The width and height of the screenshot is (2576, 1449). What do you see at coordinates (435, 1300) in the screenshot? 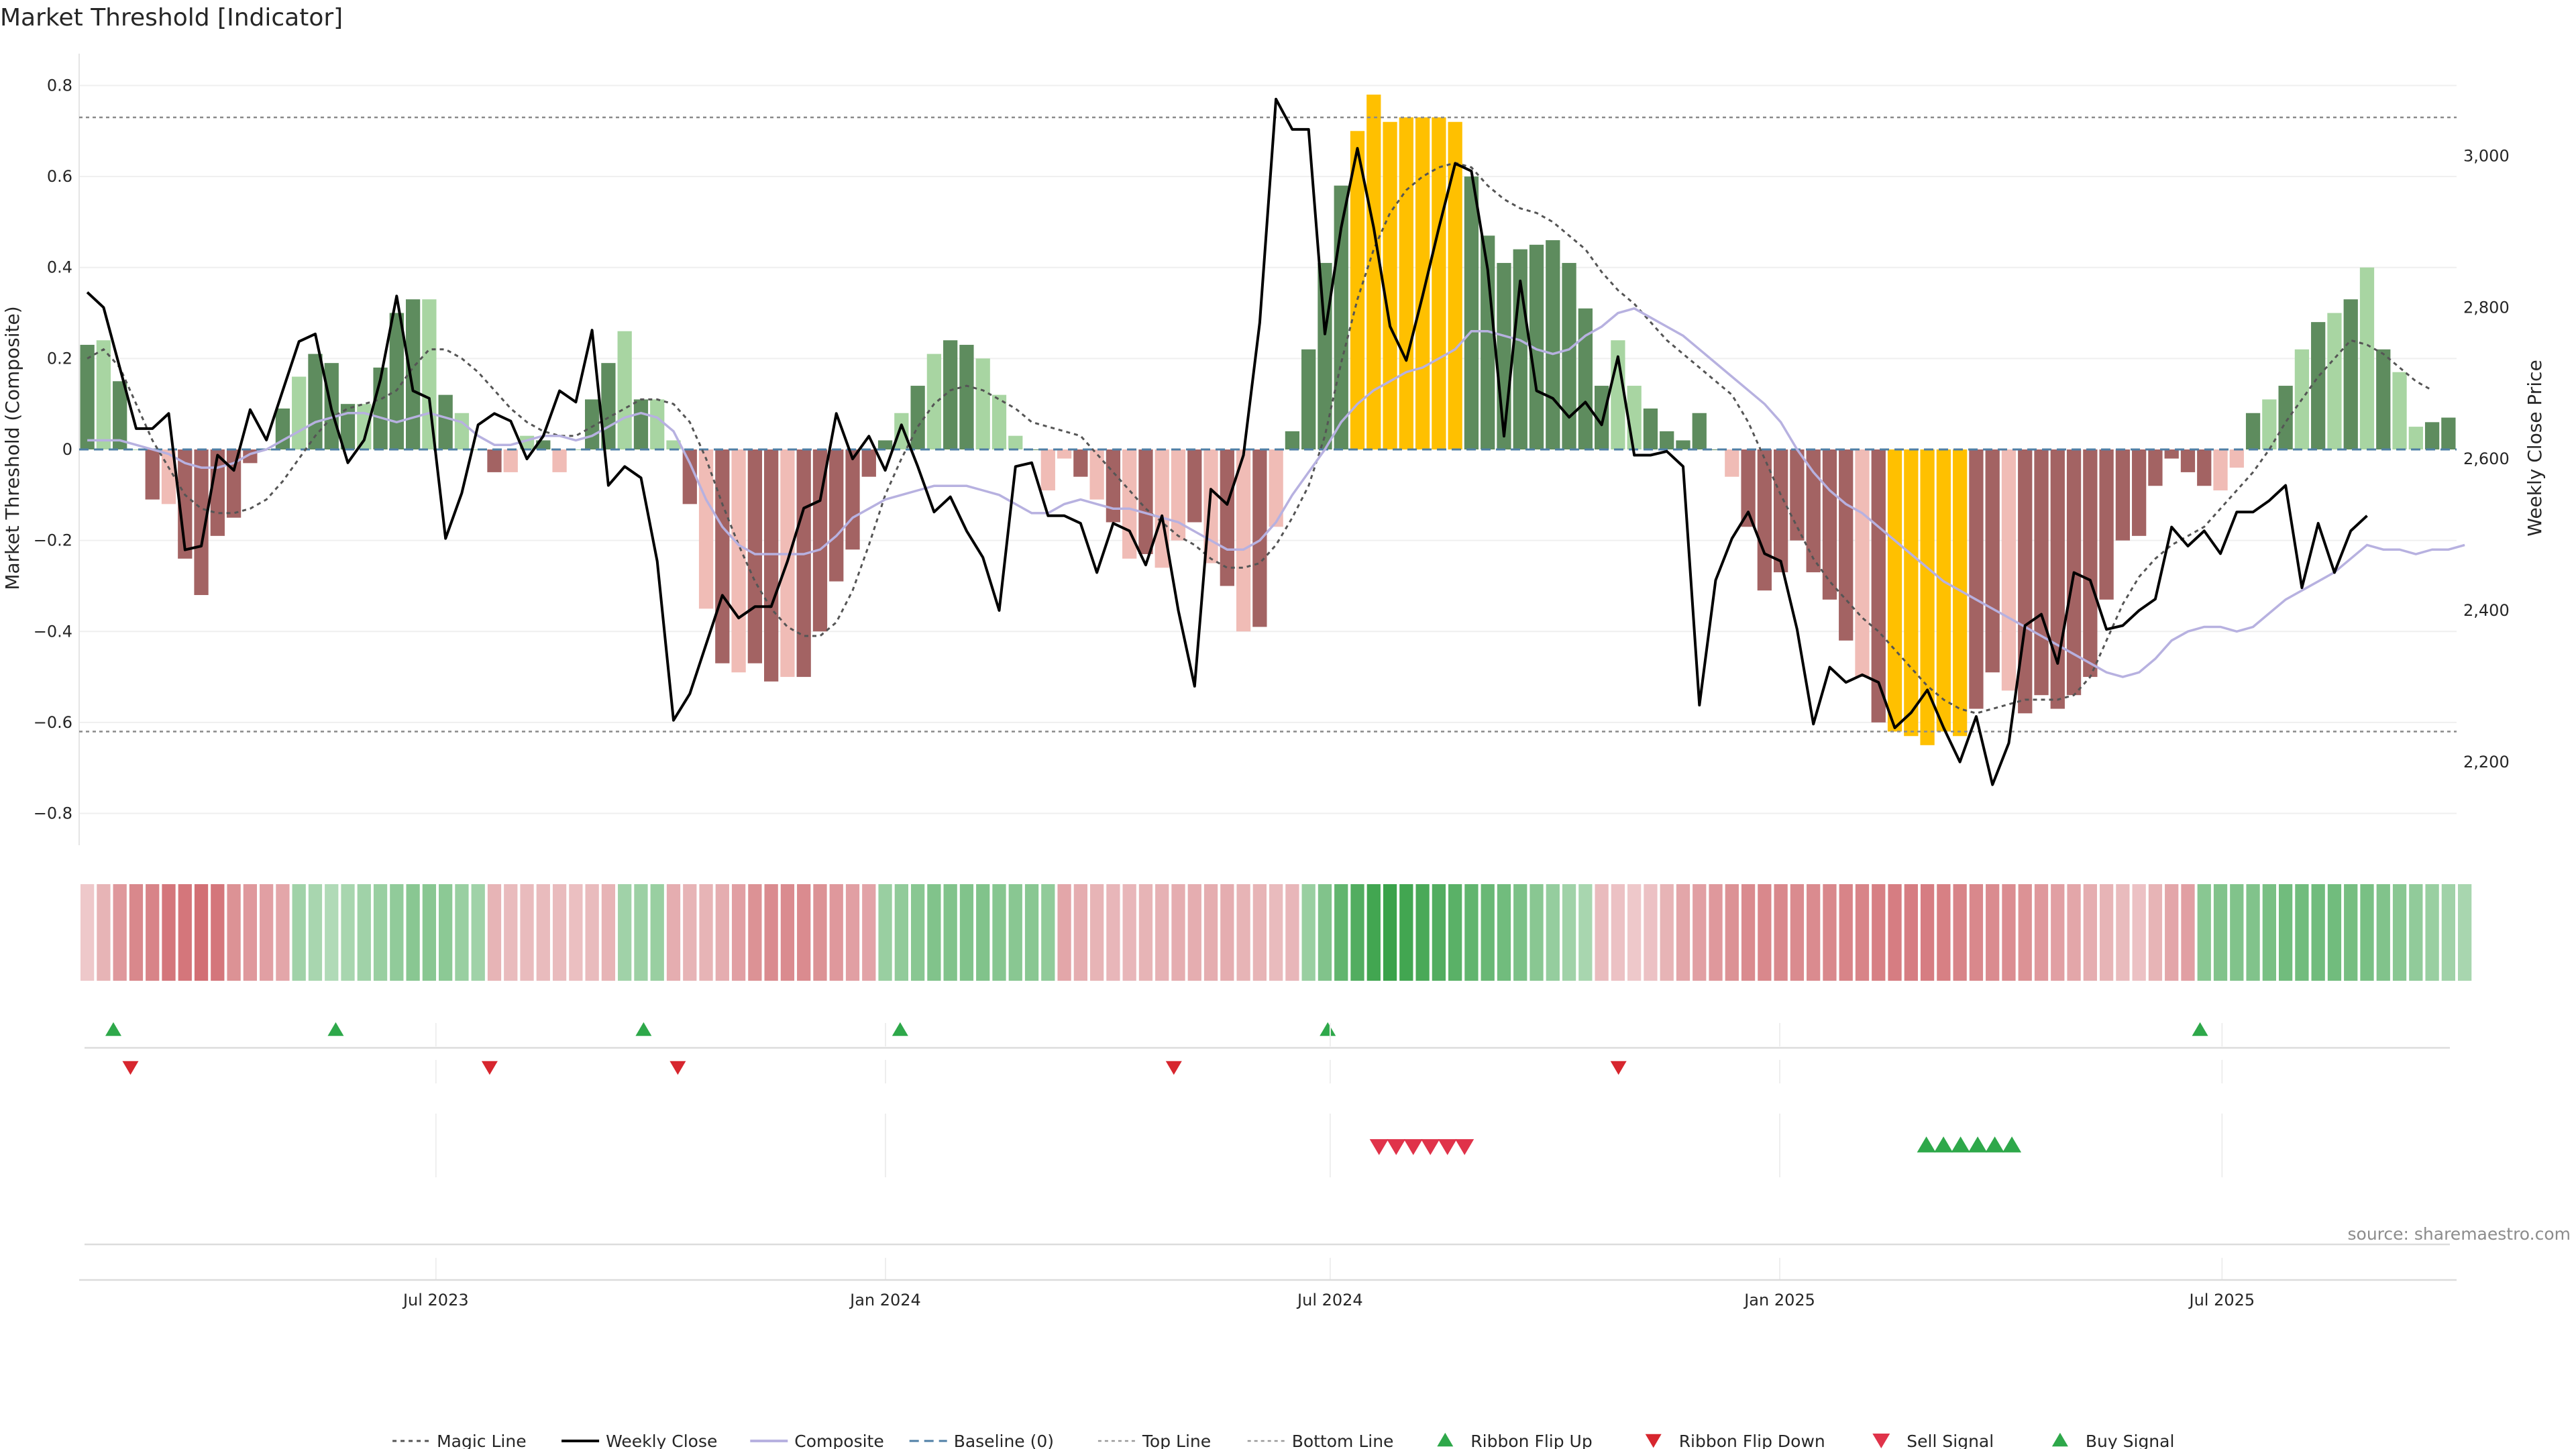
I see `x-tick-label: Jul 2023` at bounding box center [435, 1300].